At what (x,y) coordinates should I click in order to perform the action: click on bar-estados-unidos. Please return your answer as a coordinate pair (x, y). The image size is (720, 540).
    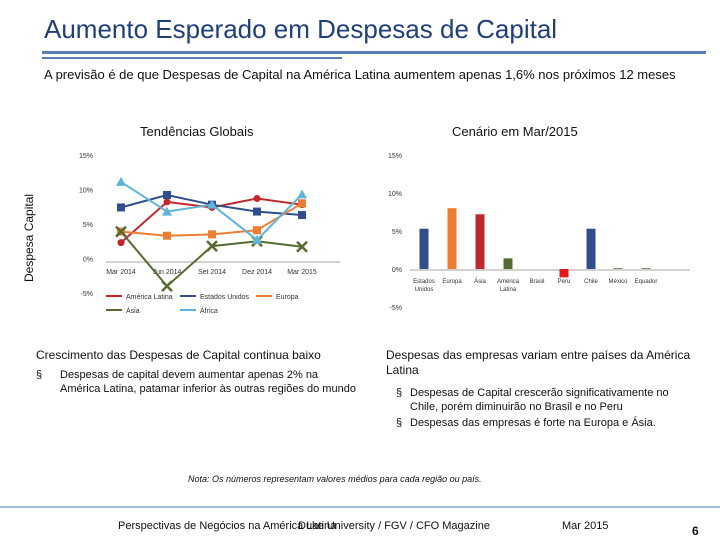
    Looking at the image, I should click on (424, 248).